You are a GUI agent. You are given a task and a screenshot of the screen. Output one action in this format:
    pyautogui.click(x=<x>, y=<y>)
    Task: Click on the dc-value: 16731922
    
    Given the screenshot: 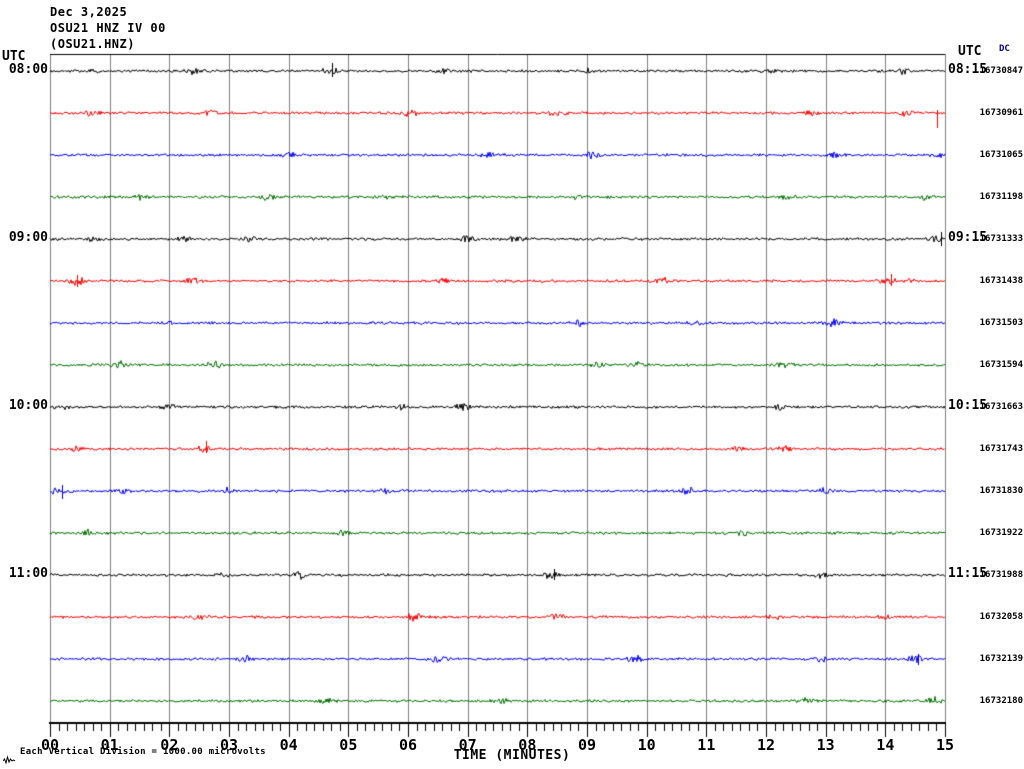 What is the action you would take?
    pyautogui.click(x=1001, y=533)
    